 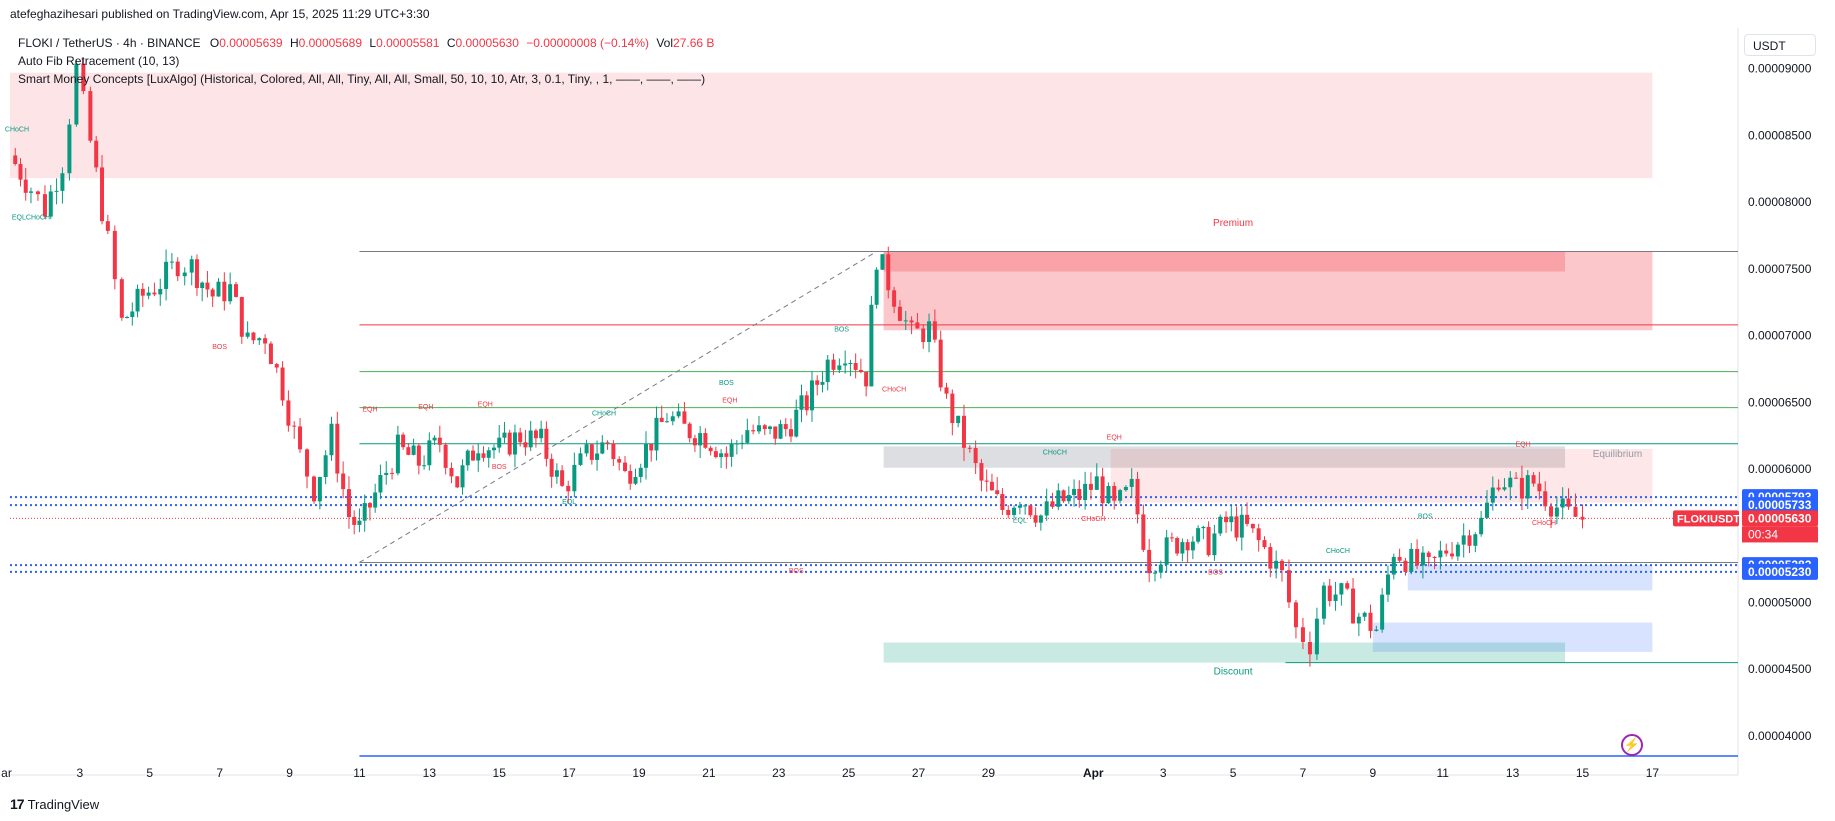 What do you see at coordinates (1708, 519) in the screenshot?
I see `symbol-tag-text: FLOKIUSDT` at bounding box center [1708, 519].